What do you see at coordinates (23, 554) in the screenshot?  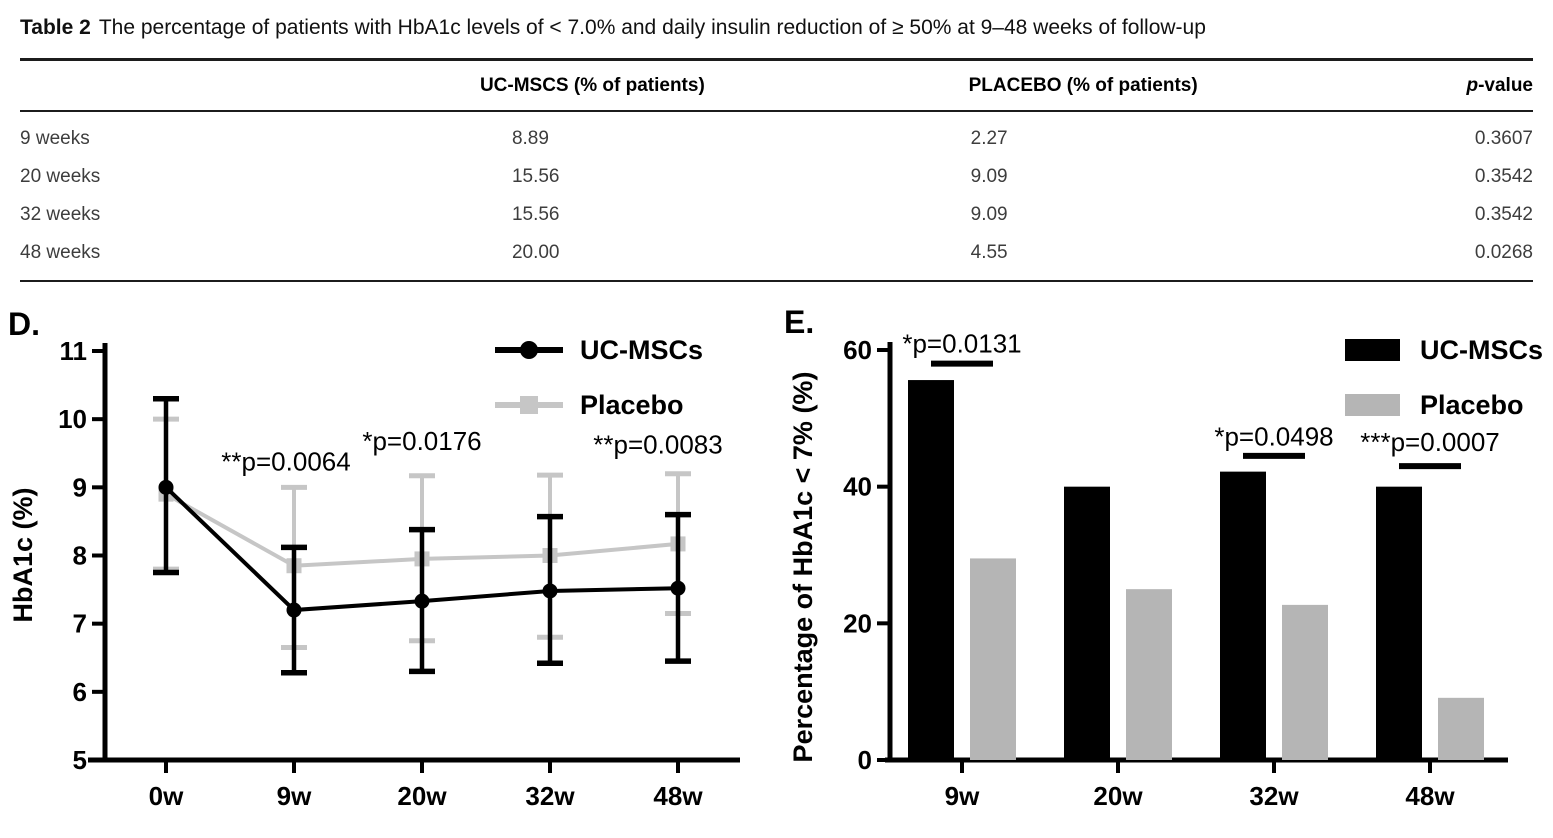 I see `y-axis-label: HbA1c (%)` at bounding box center [23, 554].